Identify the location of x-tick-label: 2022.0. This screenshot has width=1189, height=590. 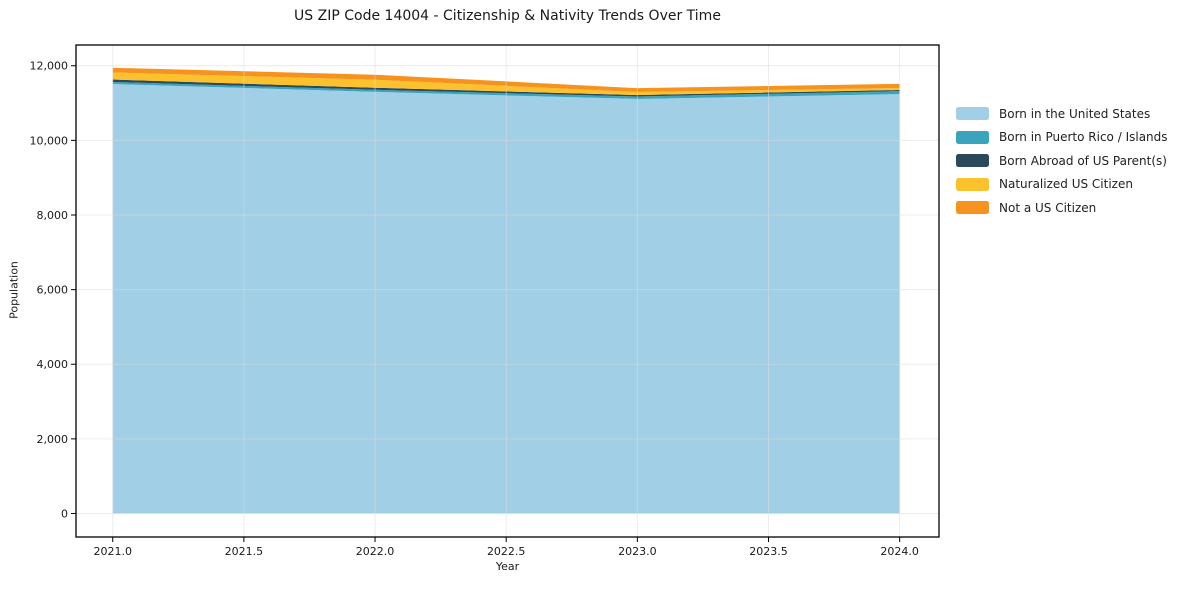
(375, 551).